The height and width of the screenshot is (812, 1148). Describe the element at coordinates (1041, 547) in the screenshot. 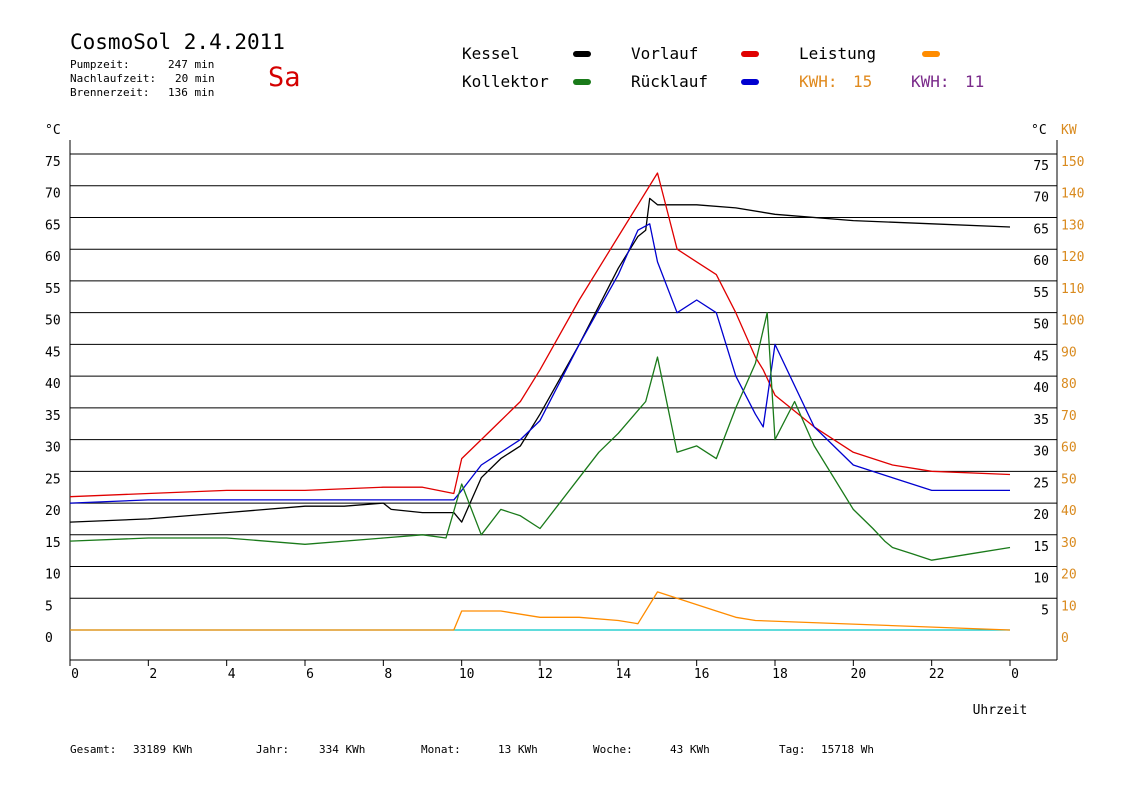

I see `y-tick-right: 15` at that location.